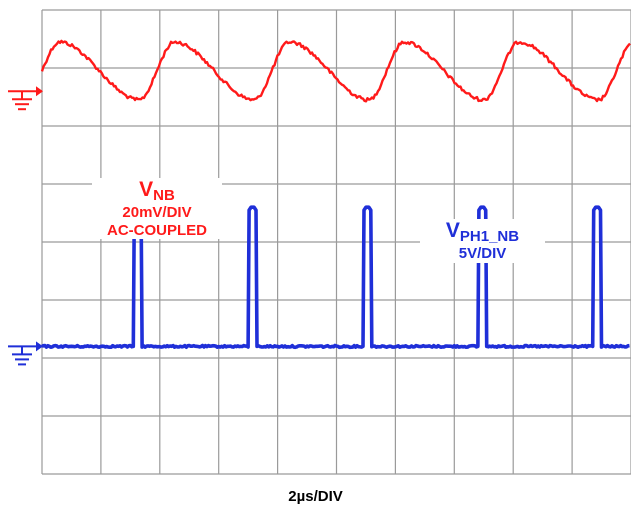  I want to click on trace-vnb, so click(335, 71).